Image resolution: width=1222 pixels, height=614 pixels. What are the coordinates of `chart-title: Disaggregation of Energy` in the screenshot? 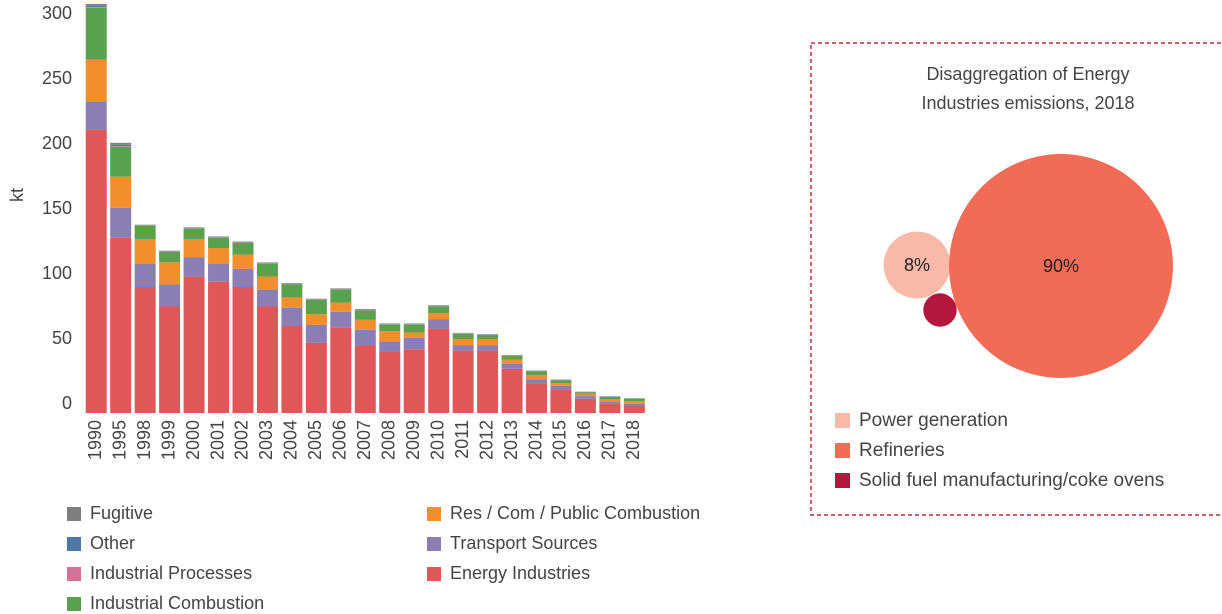 It's located at (1027, 74).